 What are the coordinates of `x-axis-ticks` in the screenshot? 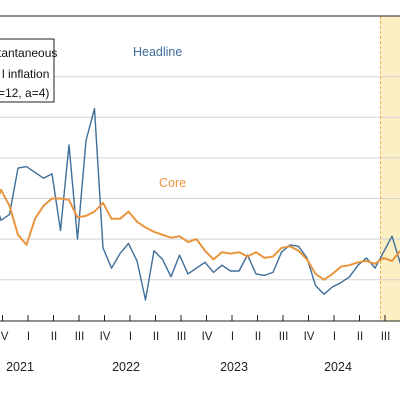 It's located at (194, 318).